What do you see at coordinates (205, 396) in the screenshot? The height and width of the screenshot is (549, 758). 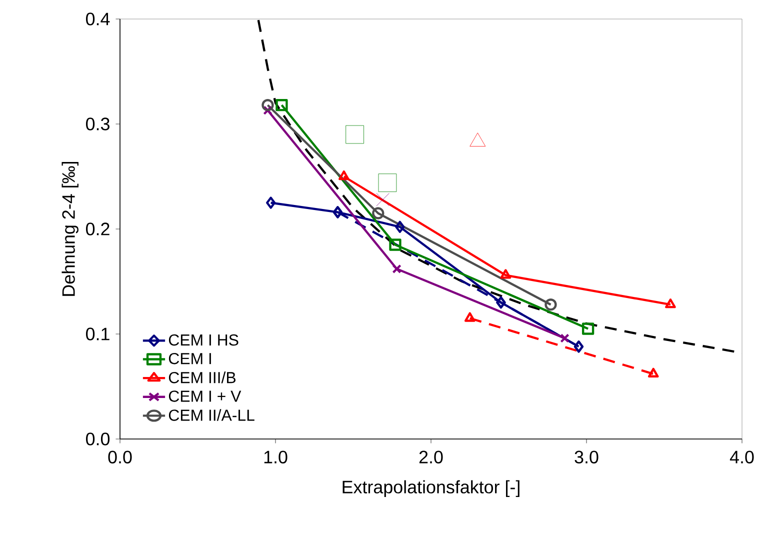 I see `legend-label: CEM I + V` at bounding box center [205, 396].